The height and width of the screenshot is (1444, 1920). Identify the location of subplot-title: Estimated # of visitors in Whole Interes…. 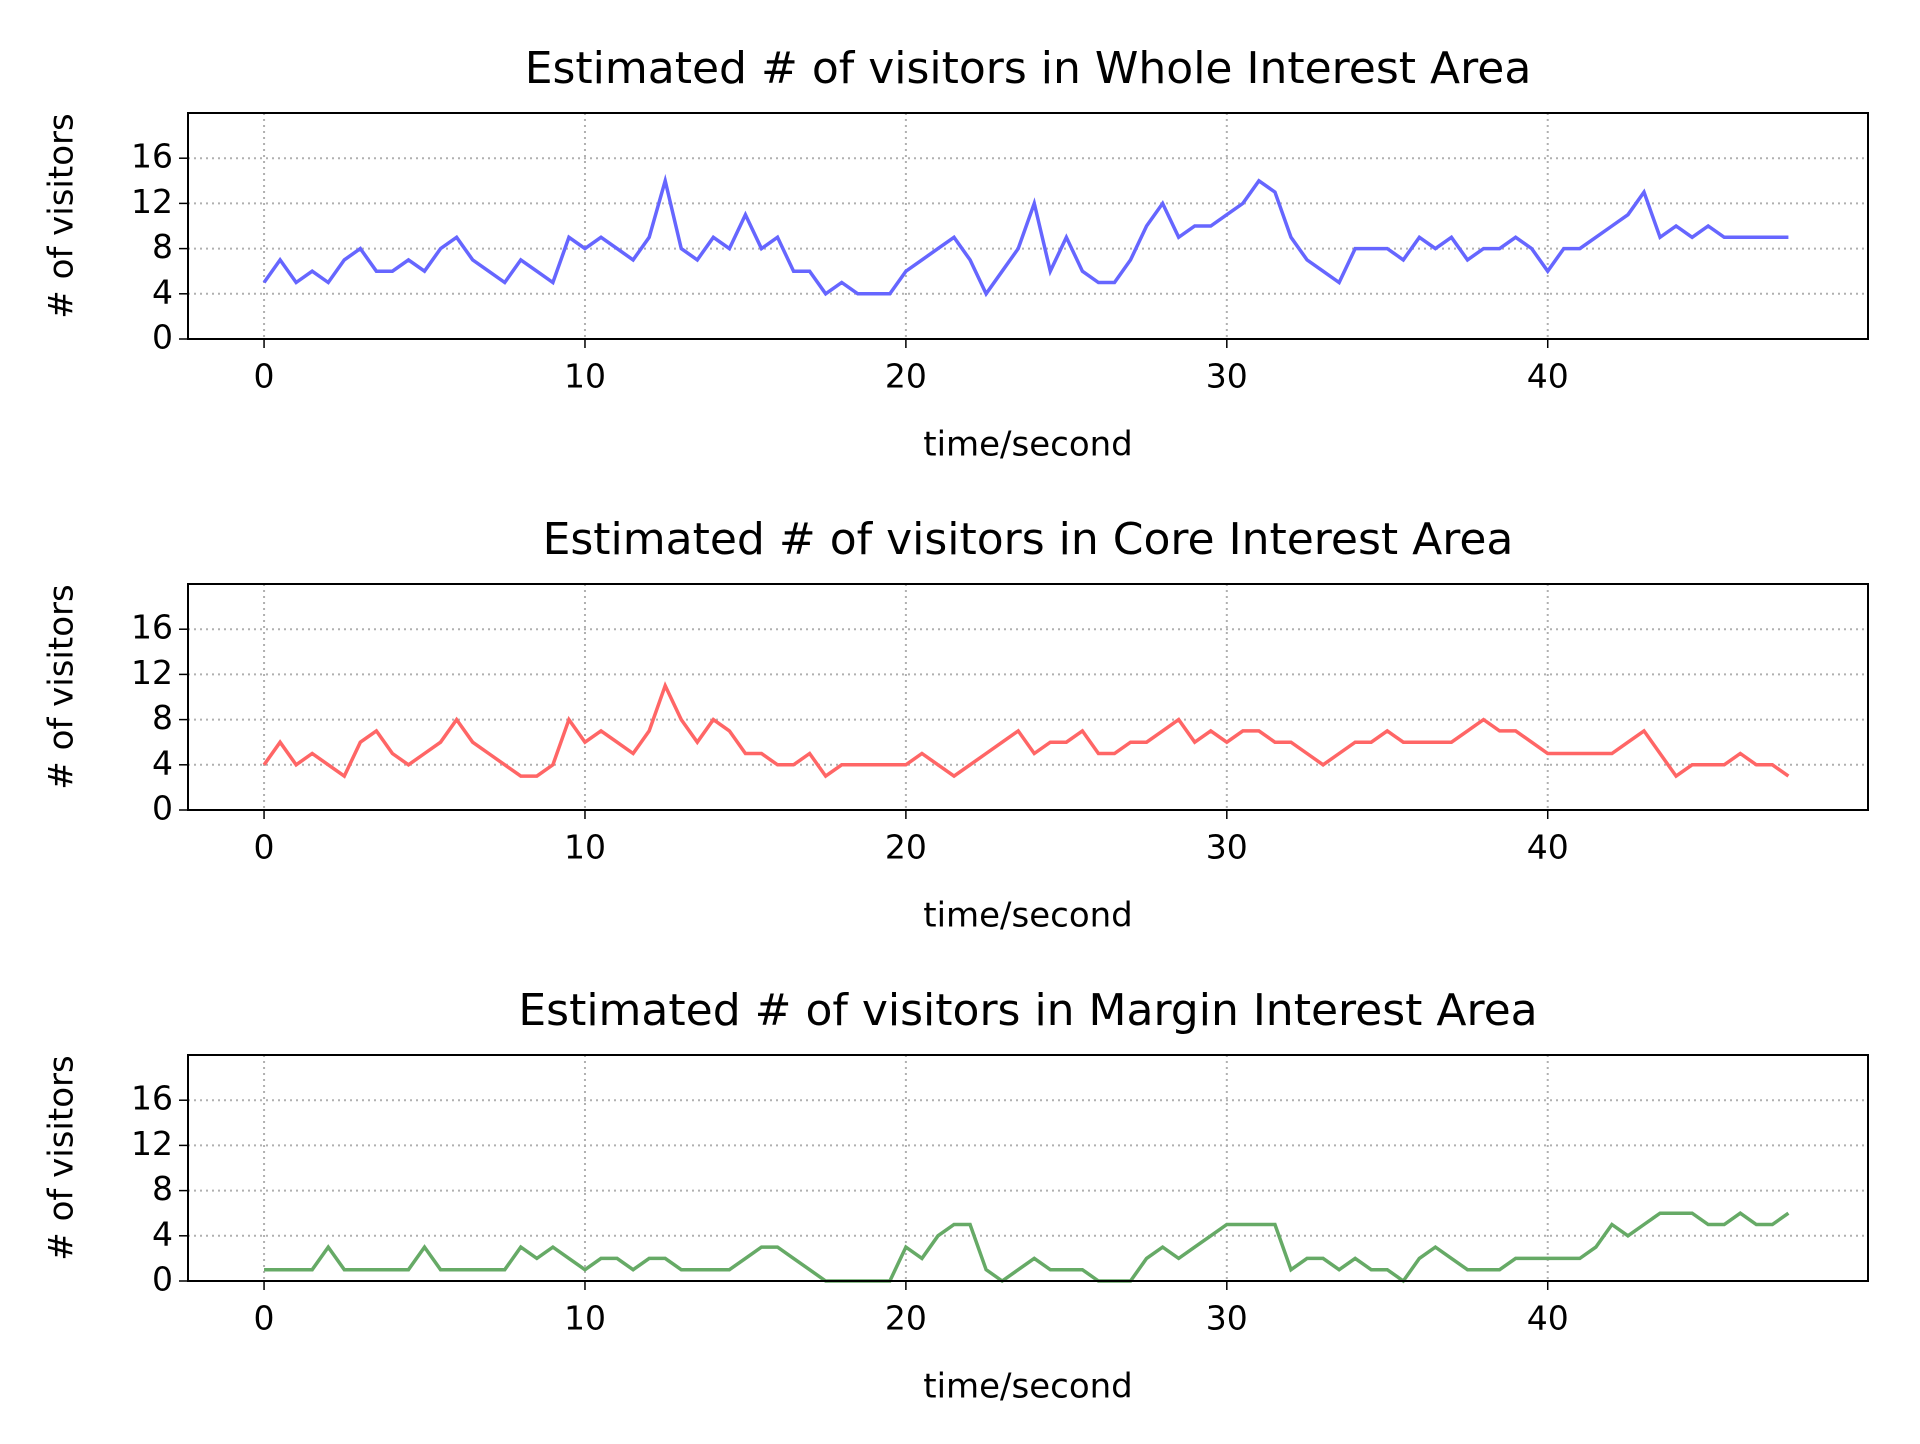
(1028, 68).